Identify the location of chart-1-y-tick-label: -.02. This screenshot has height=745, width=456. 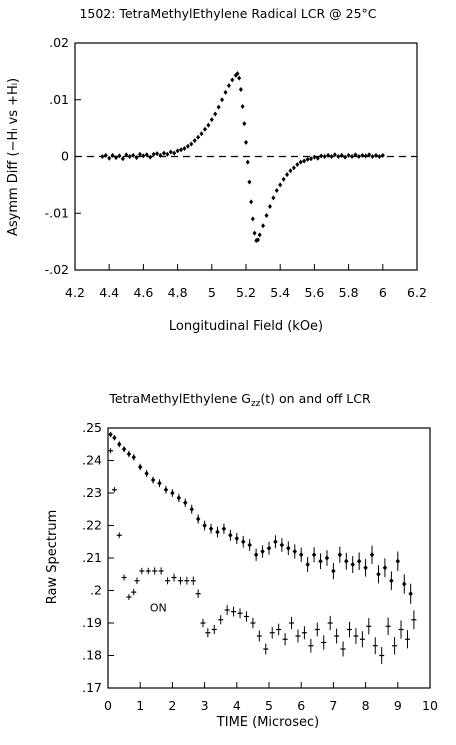
(57, 269).